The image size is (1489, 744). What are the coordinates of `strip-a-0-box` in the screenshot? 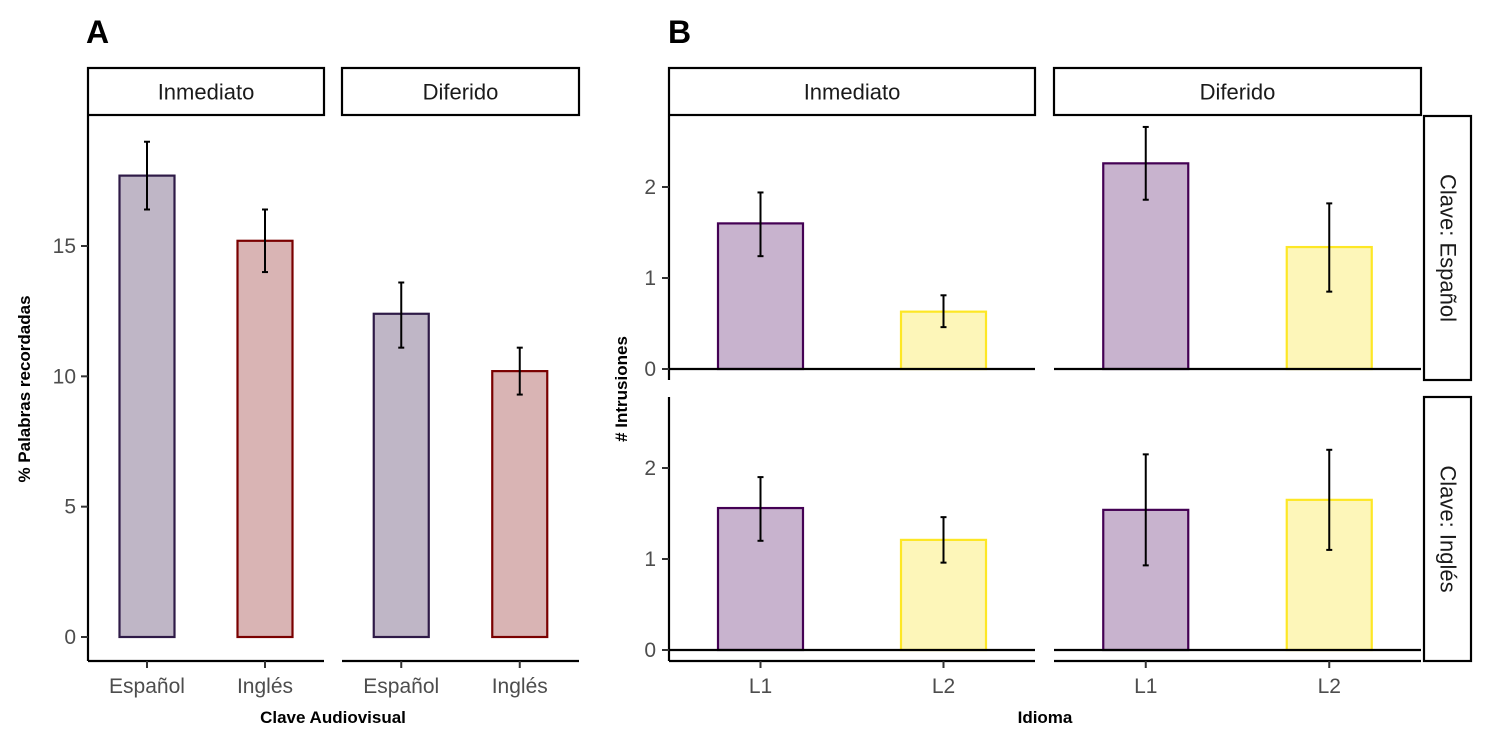 It's located at (206, 91).